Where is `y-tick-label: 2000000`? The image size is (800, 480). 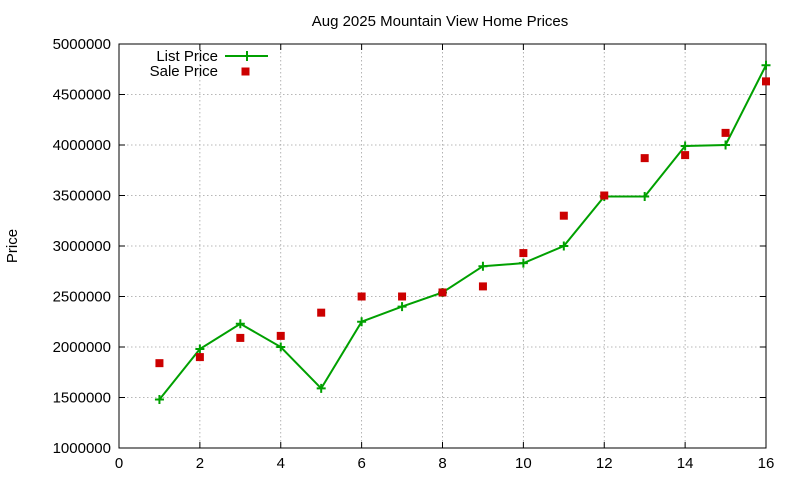
y-tick-label: 2000000 is located at coordinates (82, 347).